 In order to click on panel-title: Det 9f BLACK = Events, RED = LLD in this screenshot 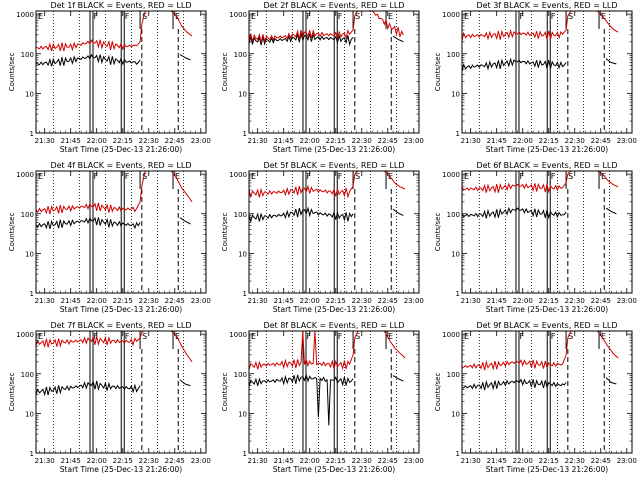, I will do `click(546, 325)`.